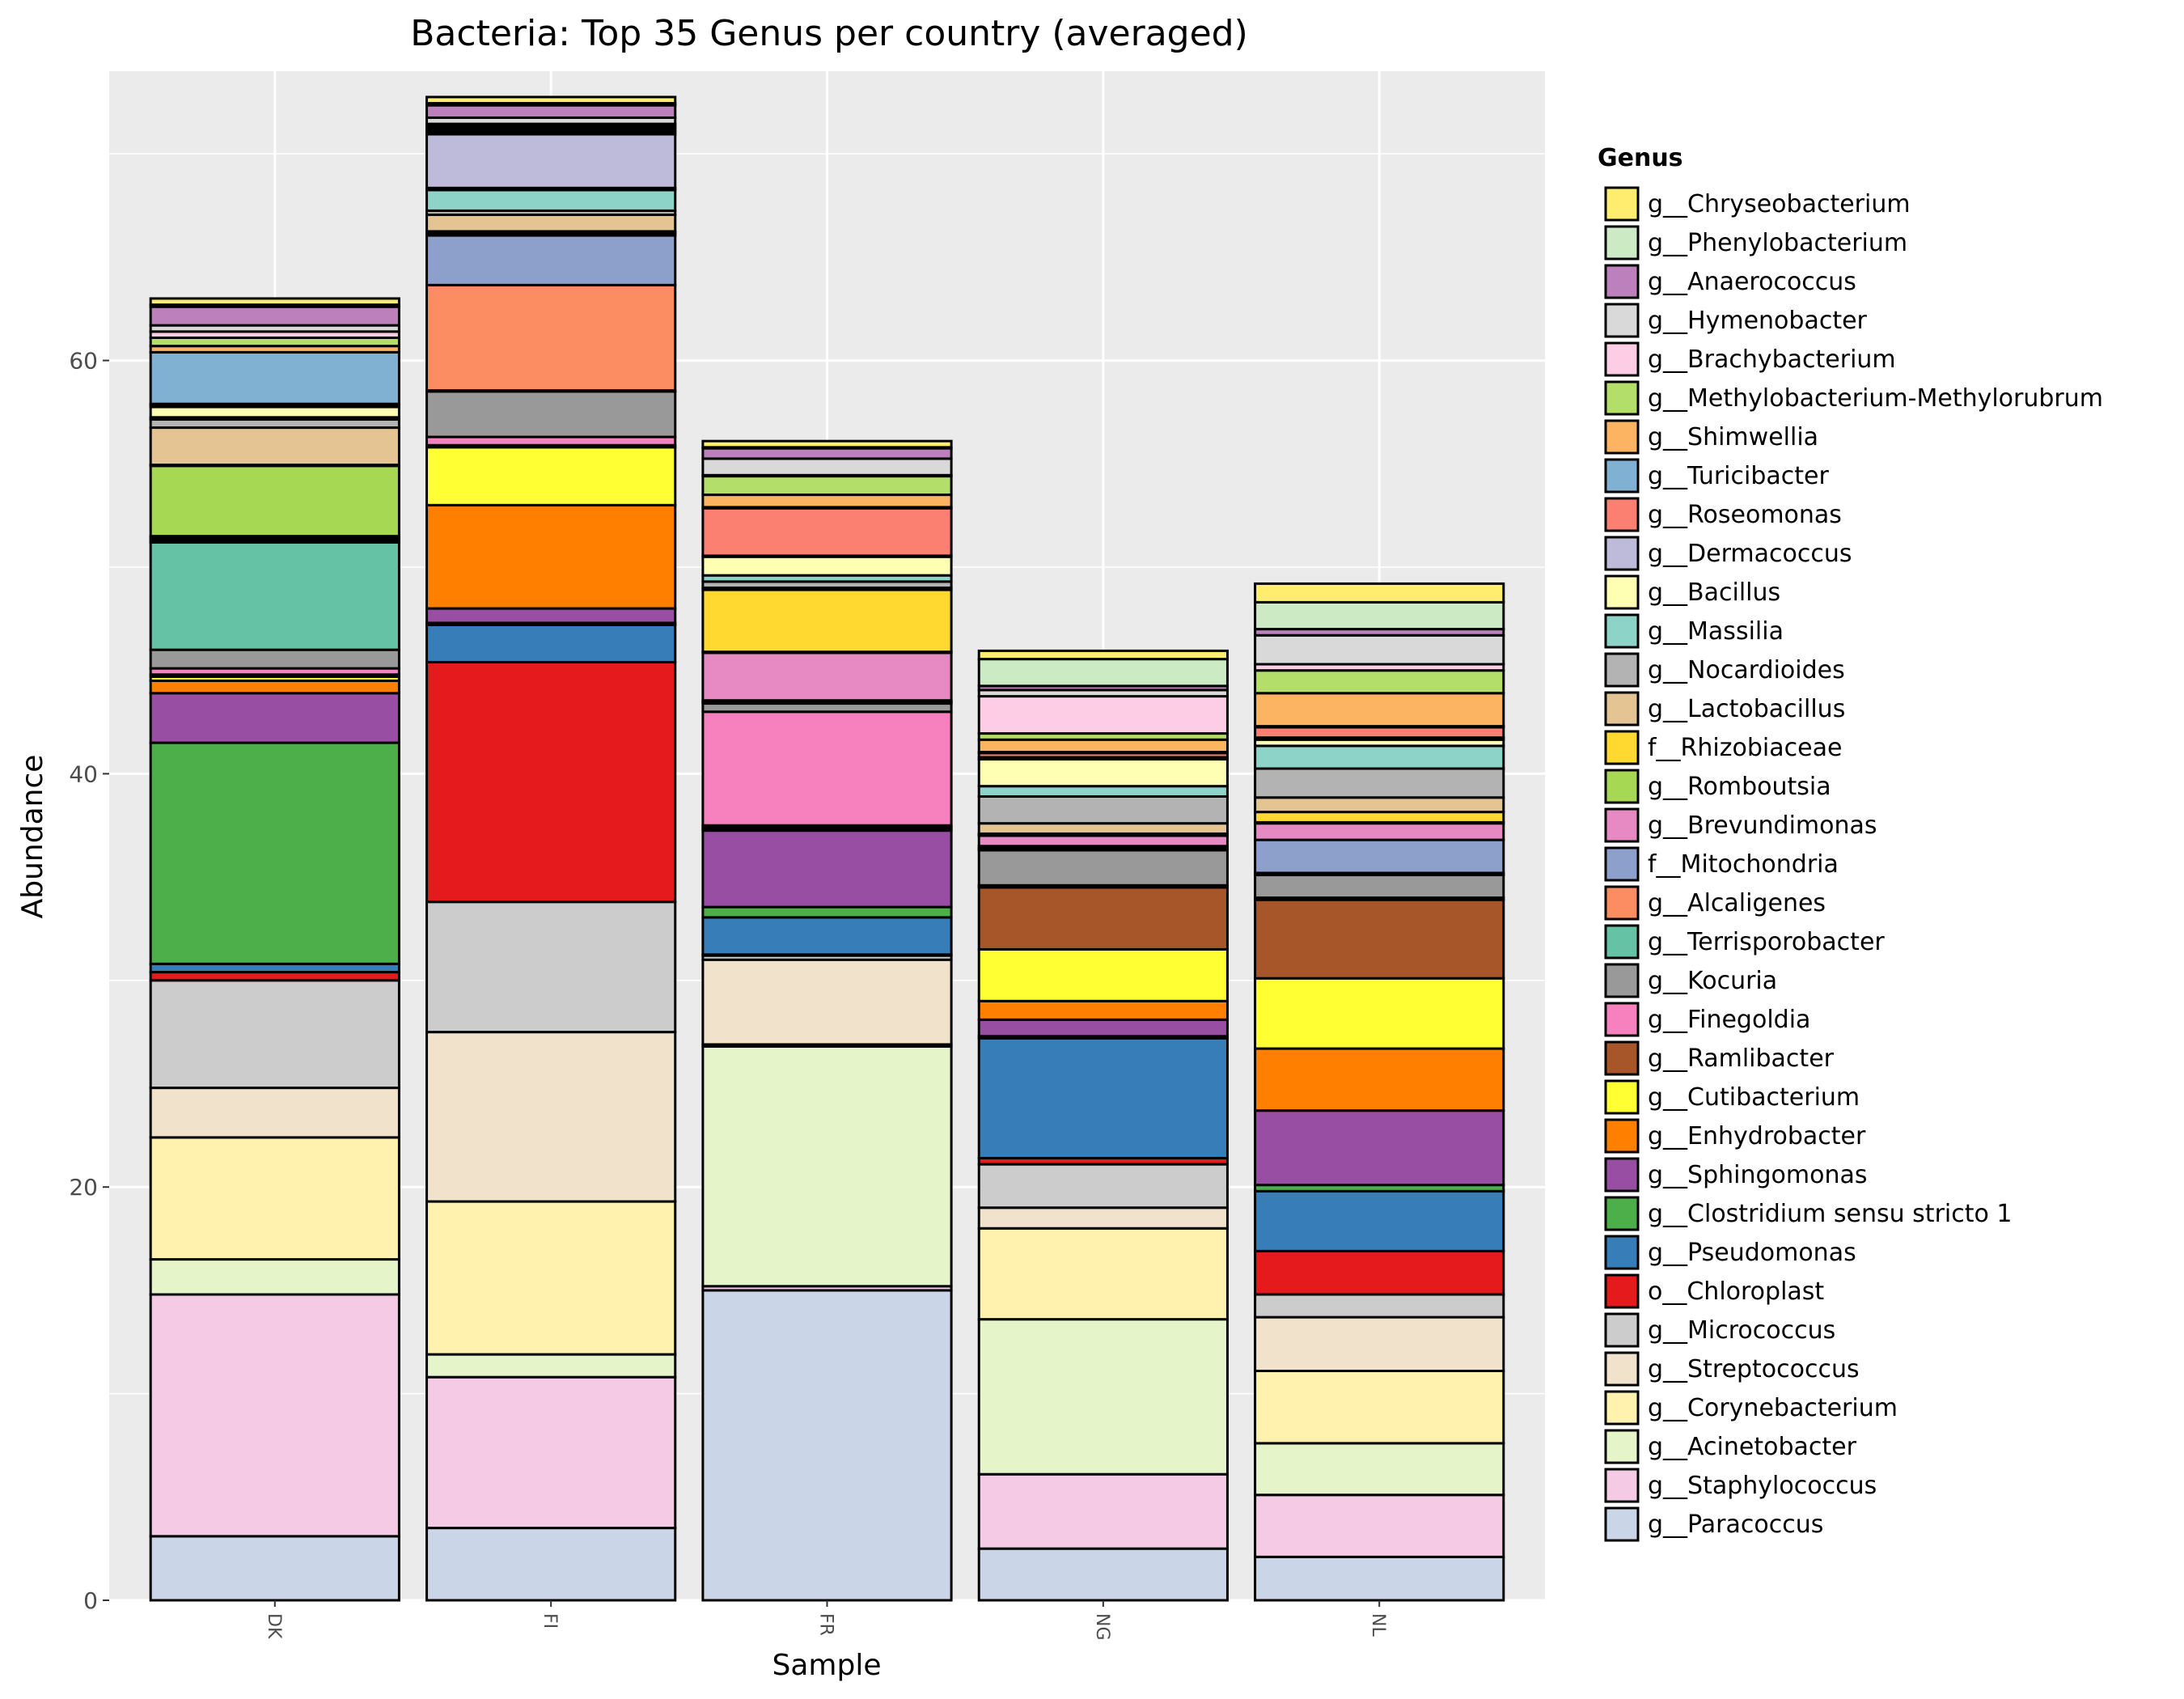 The height and width of the screenshot is (1699, 2184). Describe the element at coordinates (1745, 515) in the screenshot. I see `legend-label: g__Roseomonas` at that location.